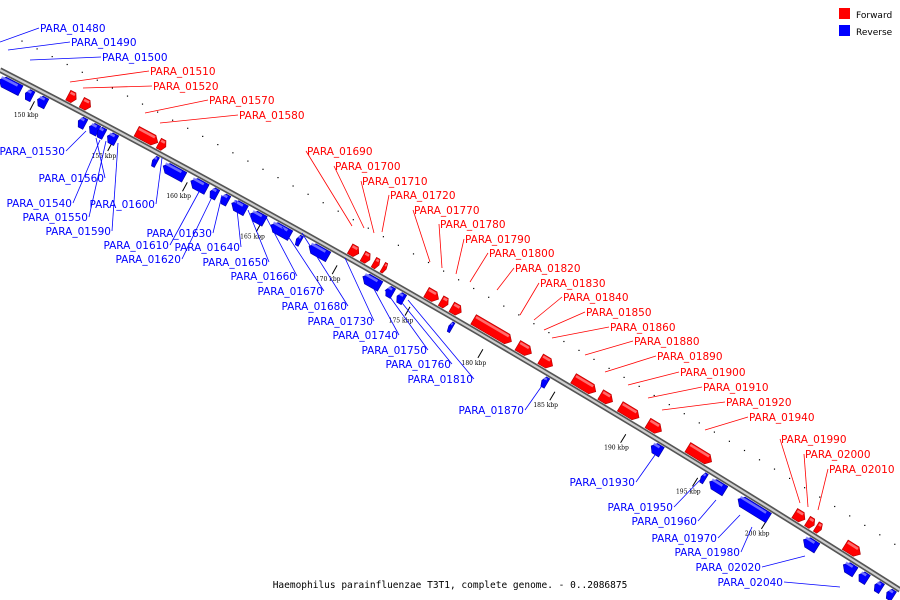 Image resolution: width=900 pixels, height=600 pixels. What do you see at coordinates (707, 553) in the screenshot?
I see `gene-name: PARA_01980` at bounding box center [707, 553].